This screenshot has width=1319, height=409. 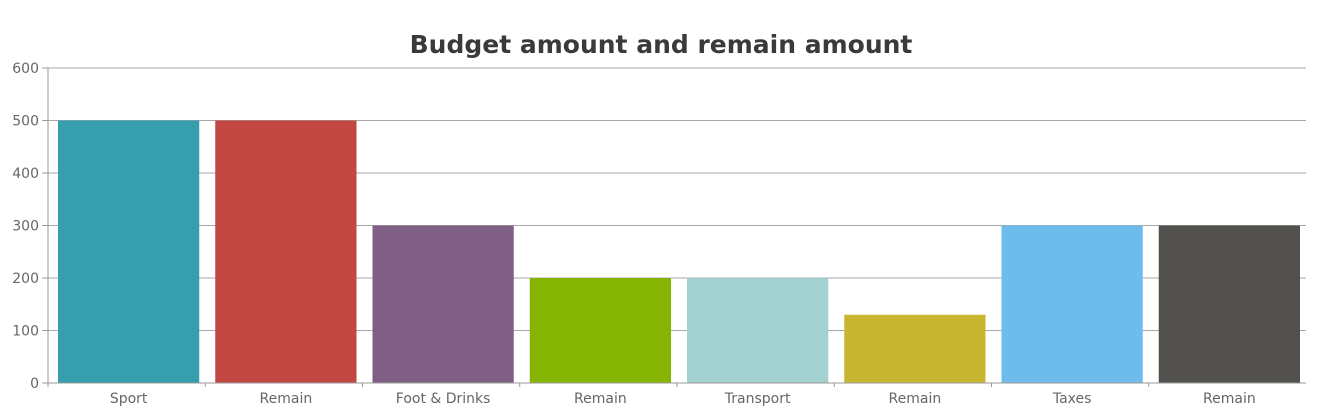 I want to click on y-tick-label: 600, so click(x=25, y=69).